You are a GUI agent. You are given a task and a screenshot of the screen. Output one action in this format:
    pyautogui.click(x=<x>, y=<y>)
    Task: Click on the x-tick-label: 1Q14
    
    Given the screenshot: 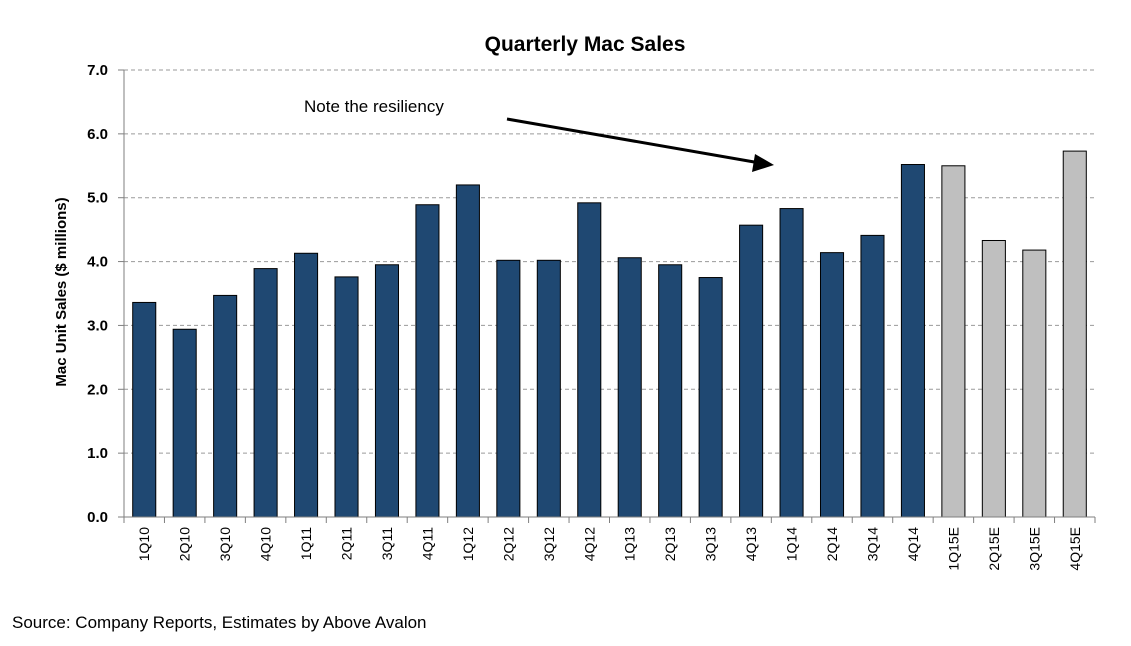 What is the action you would take?
    pyautogui.click(x=792, y=544)
    